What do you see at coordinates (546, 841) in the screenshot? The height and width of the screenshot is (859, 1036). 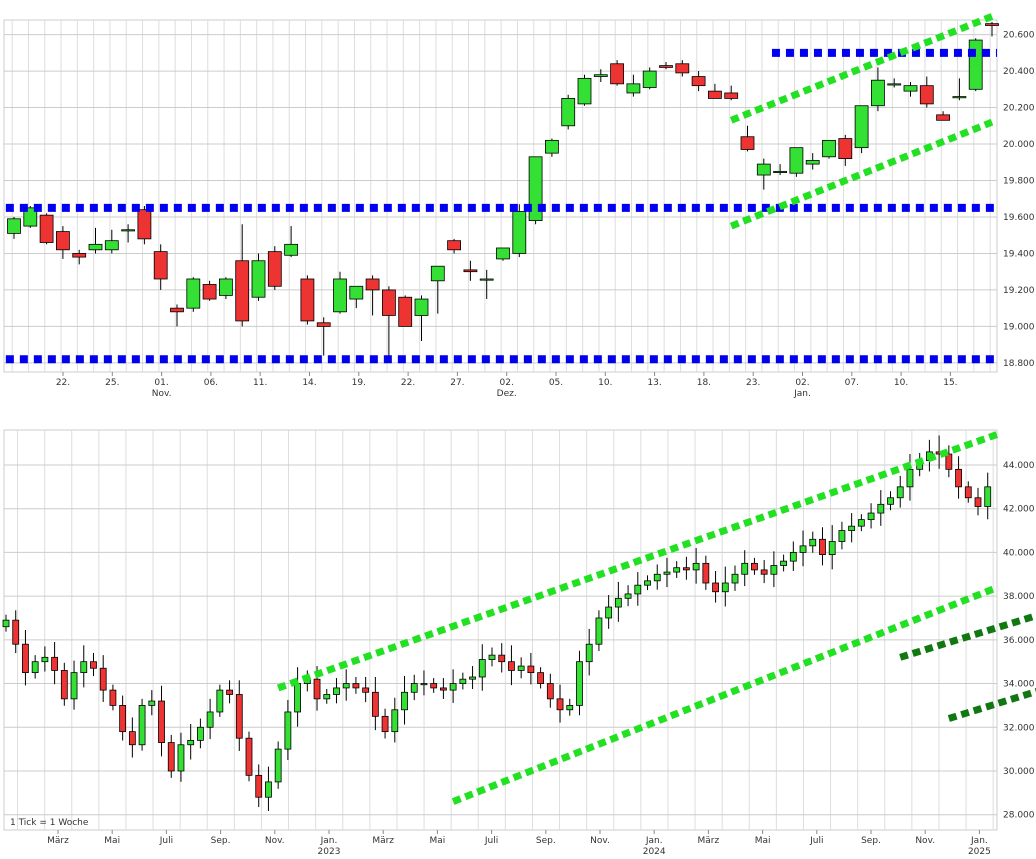 I see `x-tick-label: Sep.` at bounding box center [546, 841].